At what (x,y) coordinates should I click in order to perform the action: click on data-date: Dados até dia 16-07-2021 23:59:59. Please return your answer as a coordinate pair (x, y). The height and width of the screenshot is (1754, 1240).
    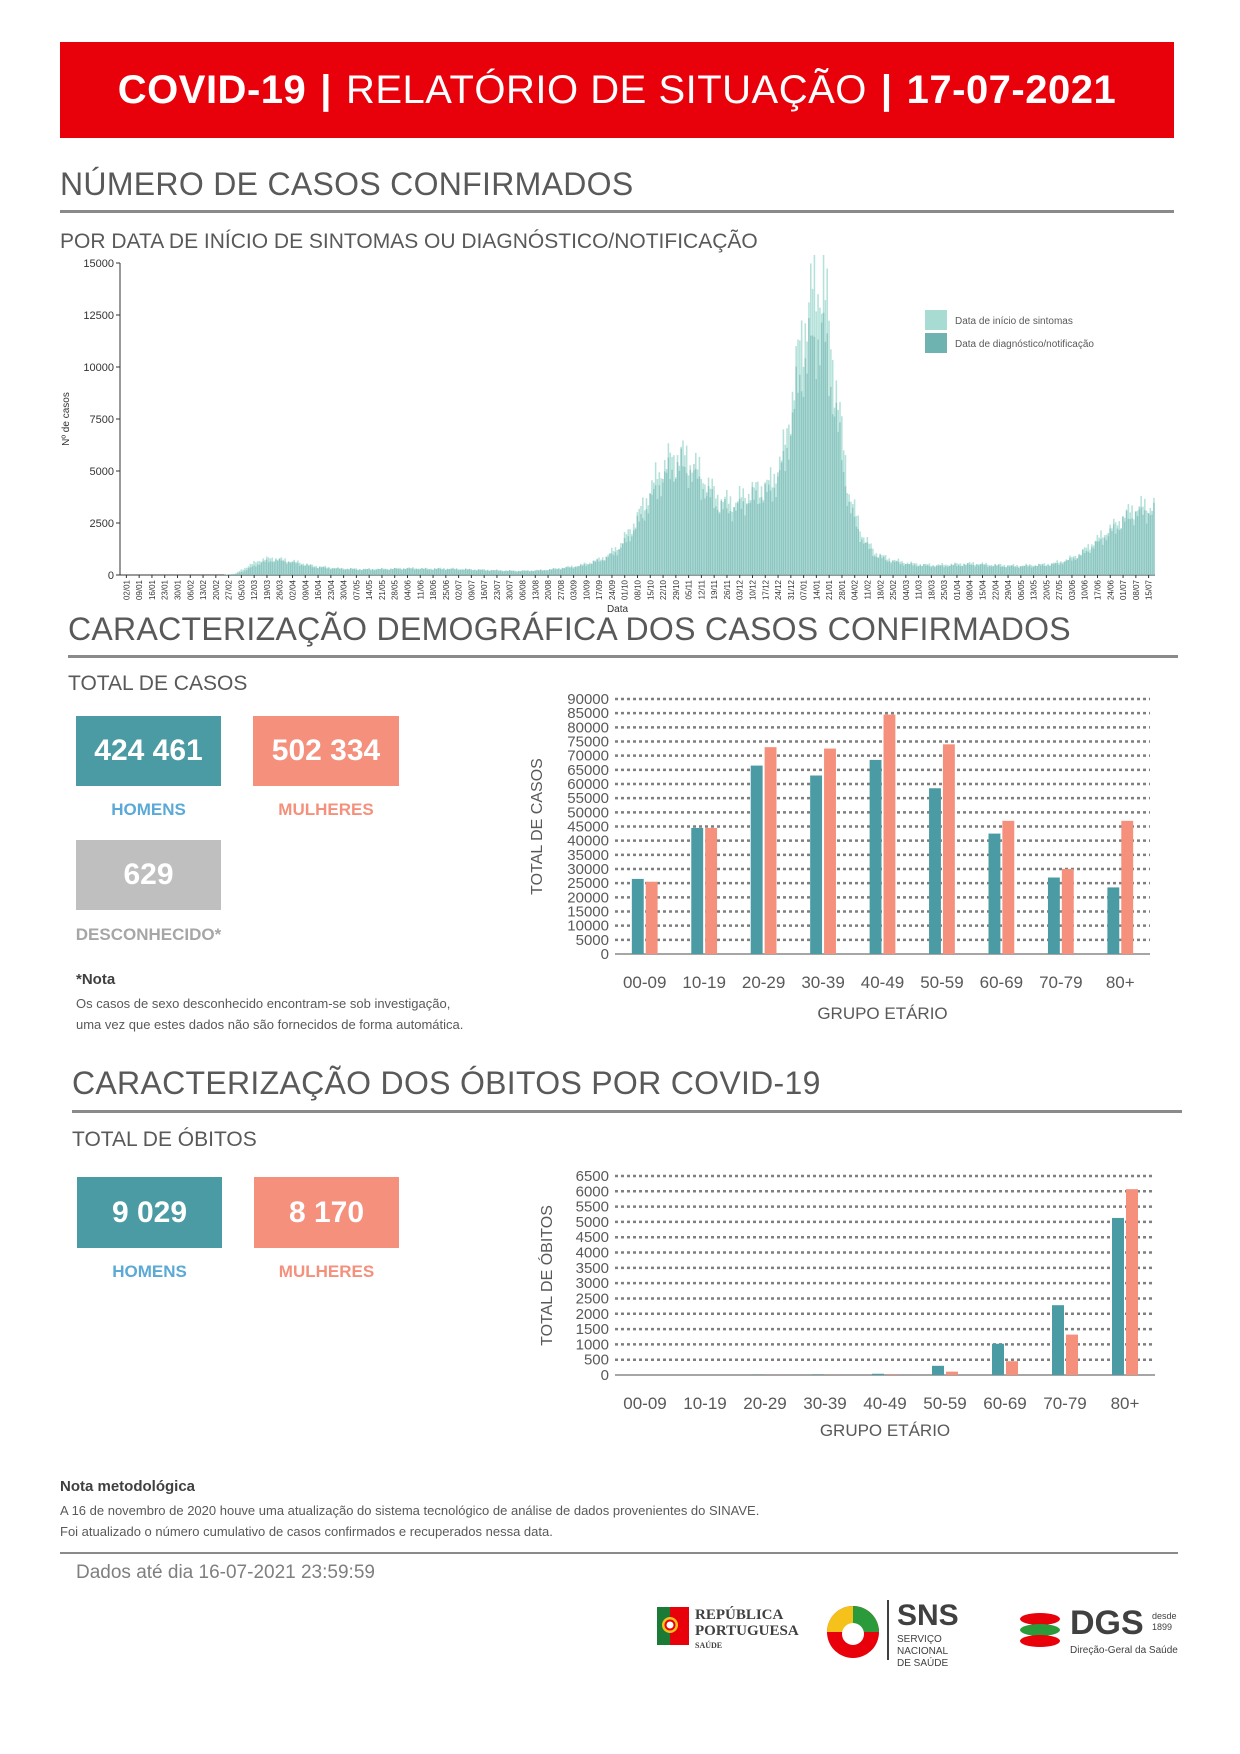
    Looking at the image, I should click on (225, 1572).